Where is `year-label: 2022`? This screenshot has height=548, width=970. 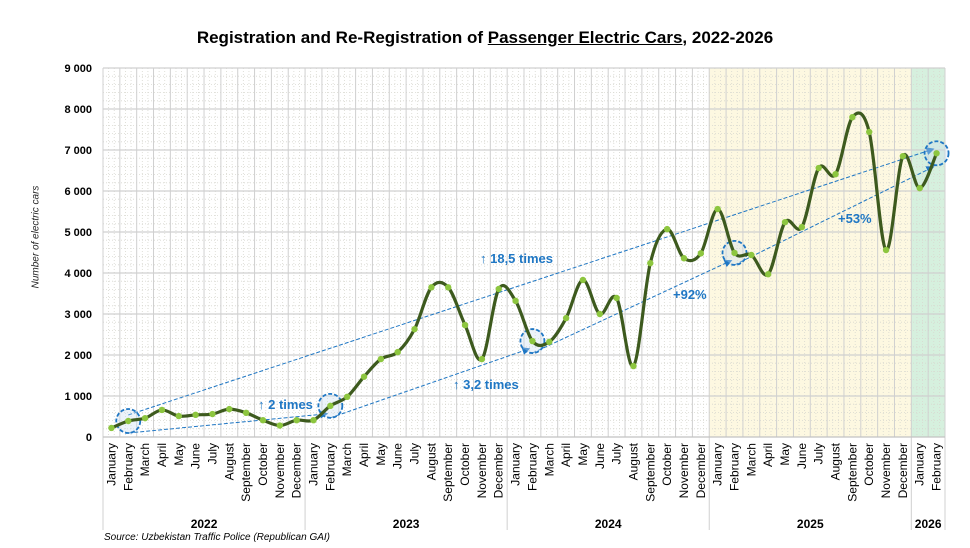
year-label: 2022 is located at coordinates (204, 524).